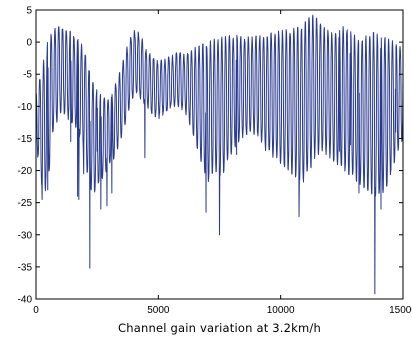  Describe the element at coordinates (25, 203) in the screenshot. I see `y-tick-label: -25` at that location.